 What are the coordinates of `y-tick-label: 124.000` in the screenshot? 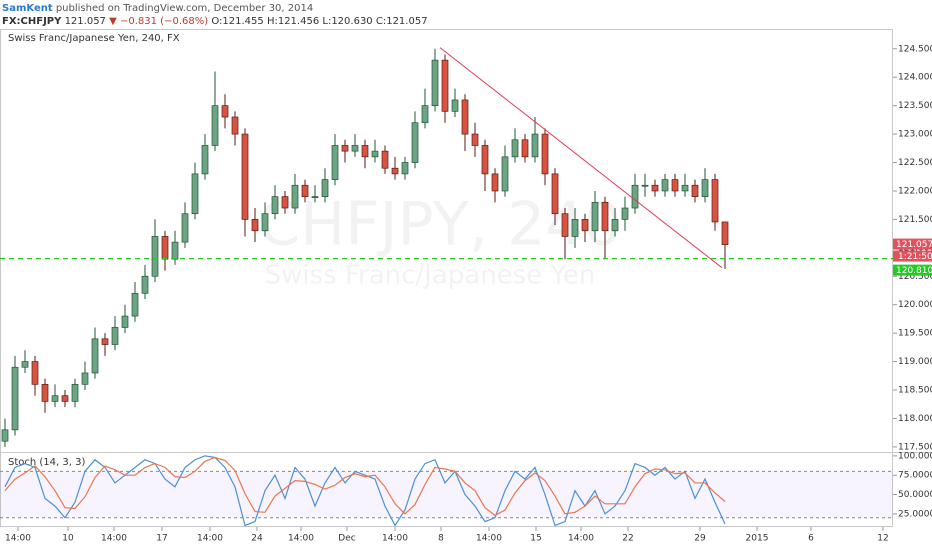 It's located at (915, 78).